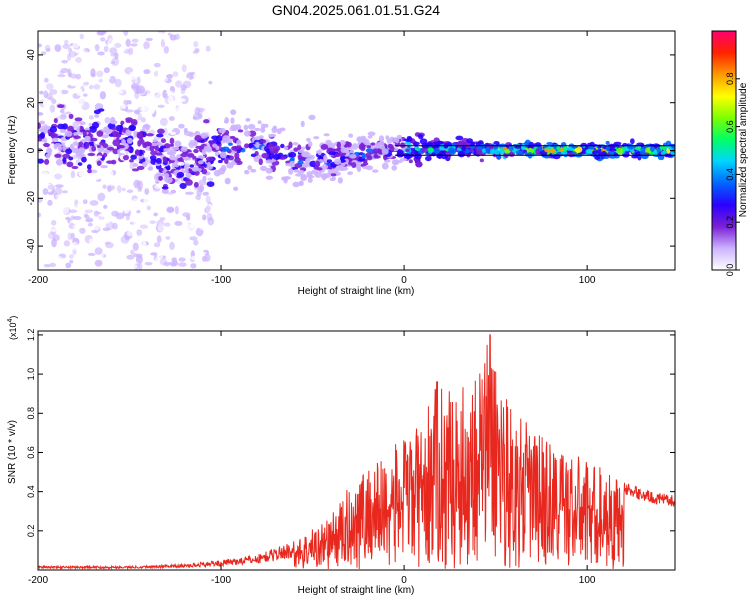 This screenshot has width=750, height=600. What do you see at coordinates (730, 270) in the screenshot?
I see `colorbar-tick-label: 0.0` at bounding box center [730, 270].